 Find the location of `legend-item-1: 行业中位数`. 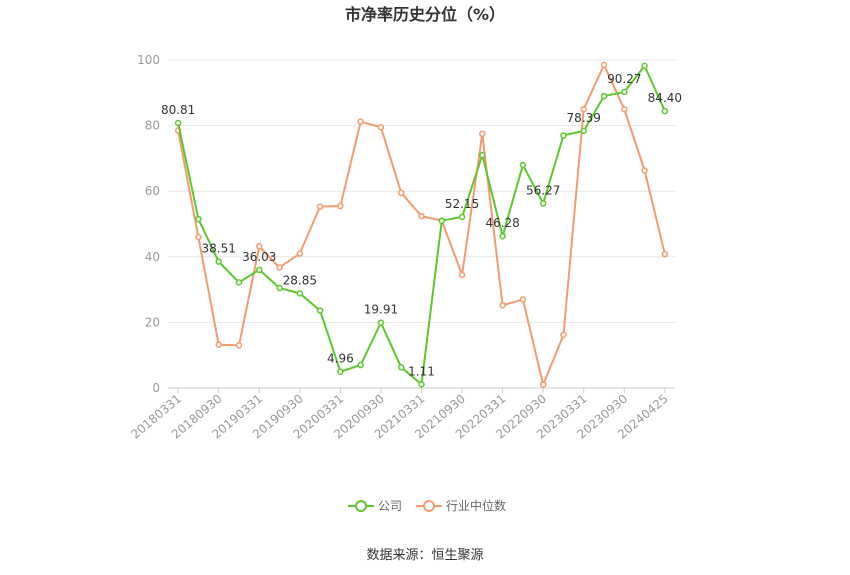

legend-item-1: 行业中位数 is located at coordinates (461, 505).